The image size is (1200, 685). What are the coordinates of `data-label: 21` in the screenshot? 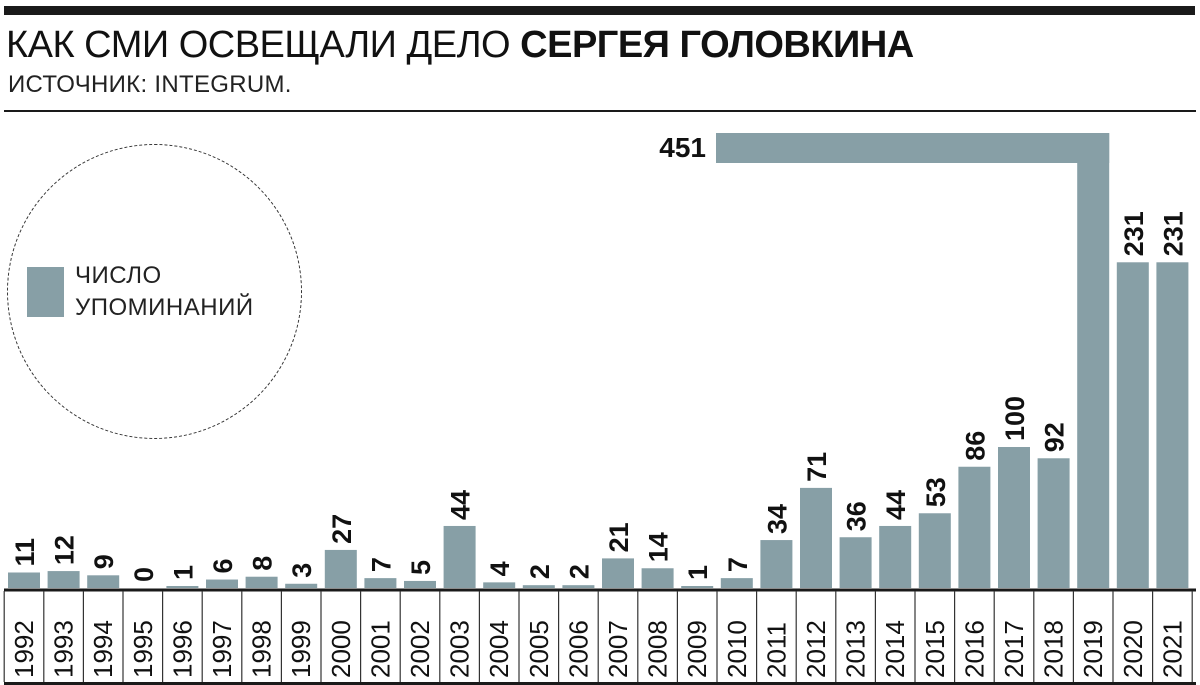 It's located at (619, 537).